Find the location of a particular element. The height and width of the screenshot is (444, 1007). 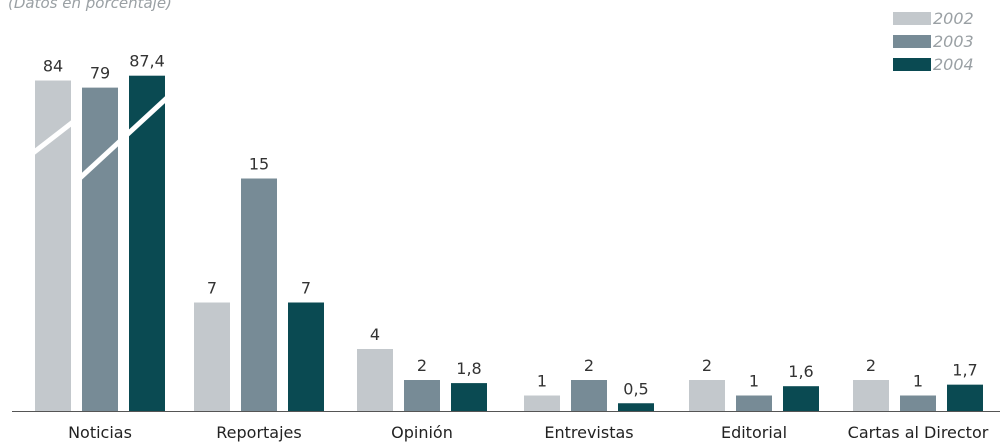

data-label-opinión-2002: 4 is located at coordinates (375, 334).